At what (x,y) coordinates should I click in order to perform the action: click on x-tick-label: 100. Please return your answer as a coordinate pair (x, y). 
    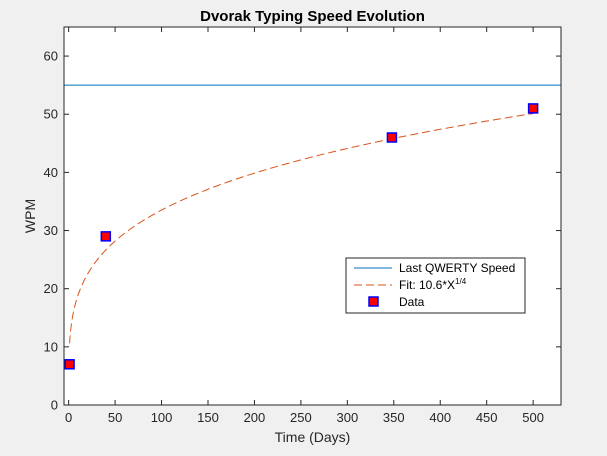
    Looking at the image, I should click on (162, 417).